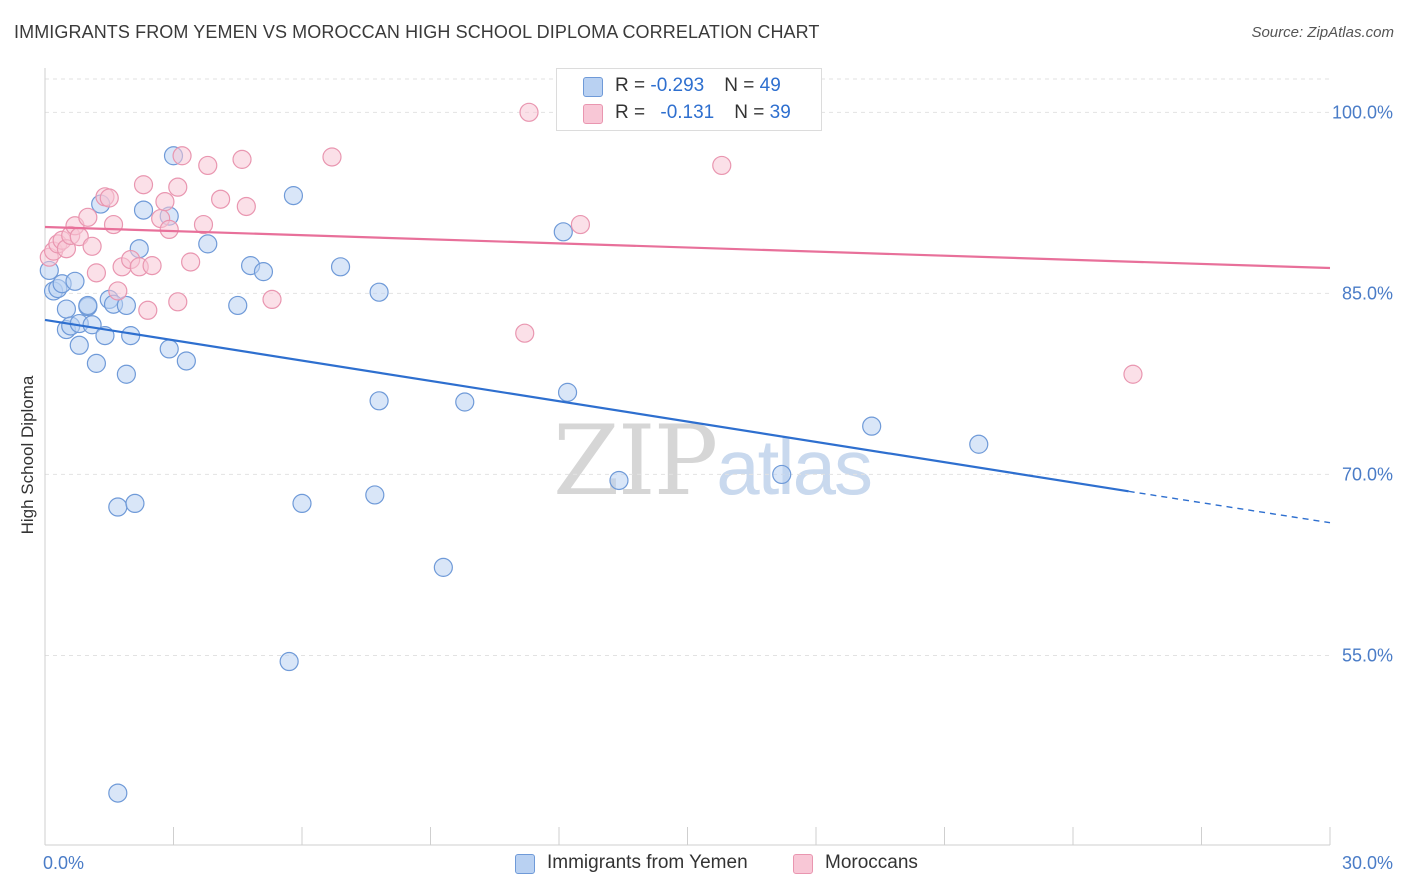 The width and height of the screenshot is (1406, 892). Describe the element at coordinates (63, 863) in the screenshot. I see `x-tick-label: 0.0%` at that location.